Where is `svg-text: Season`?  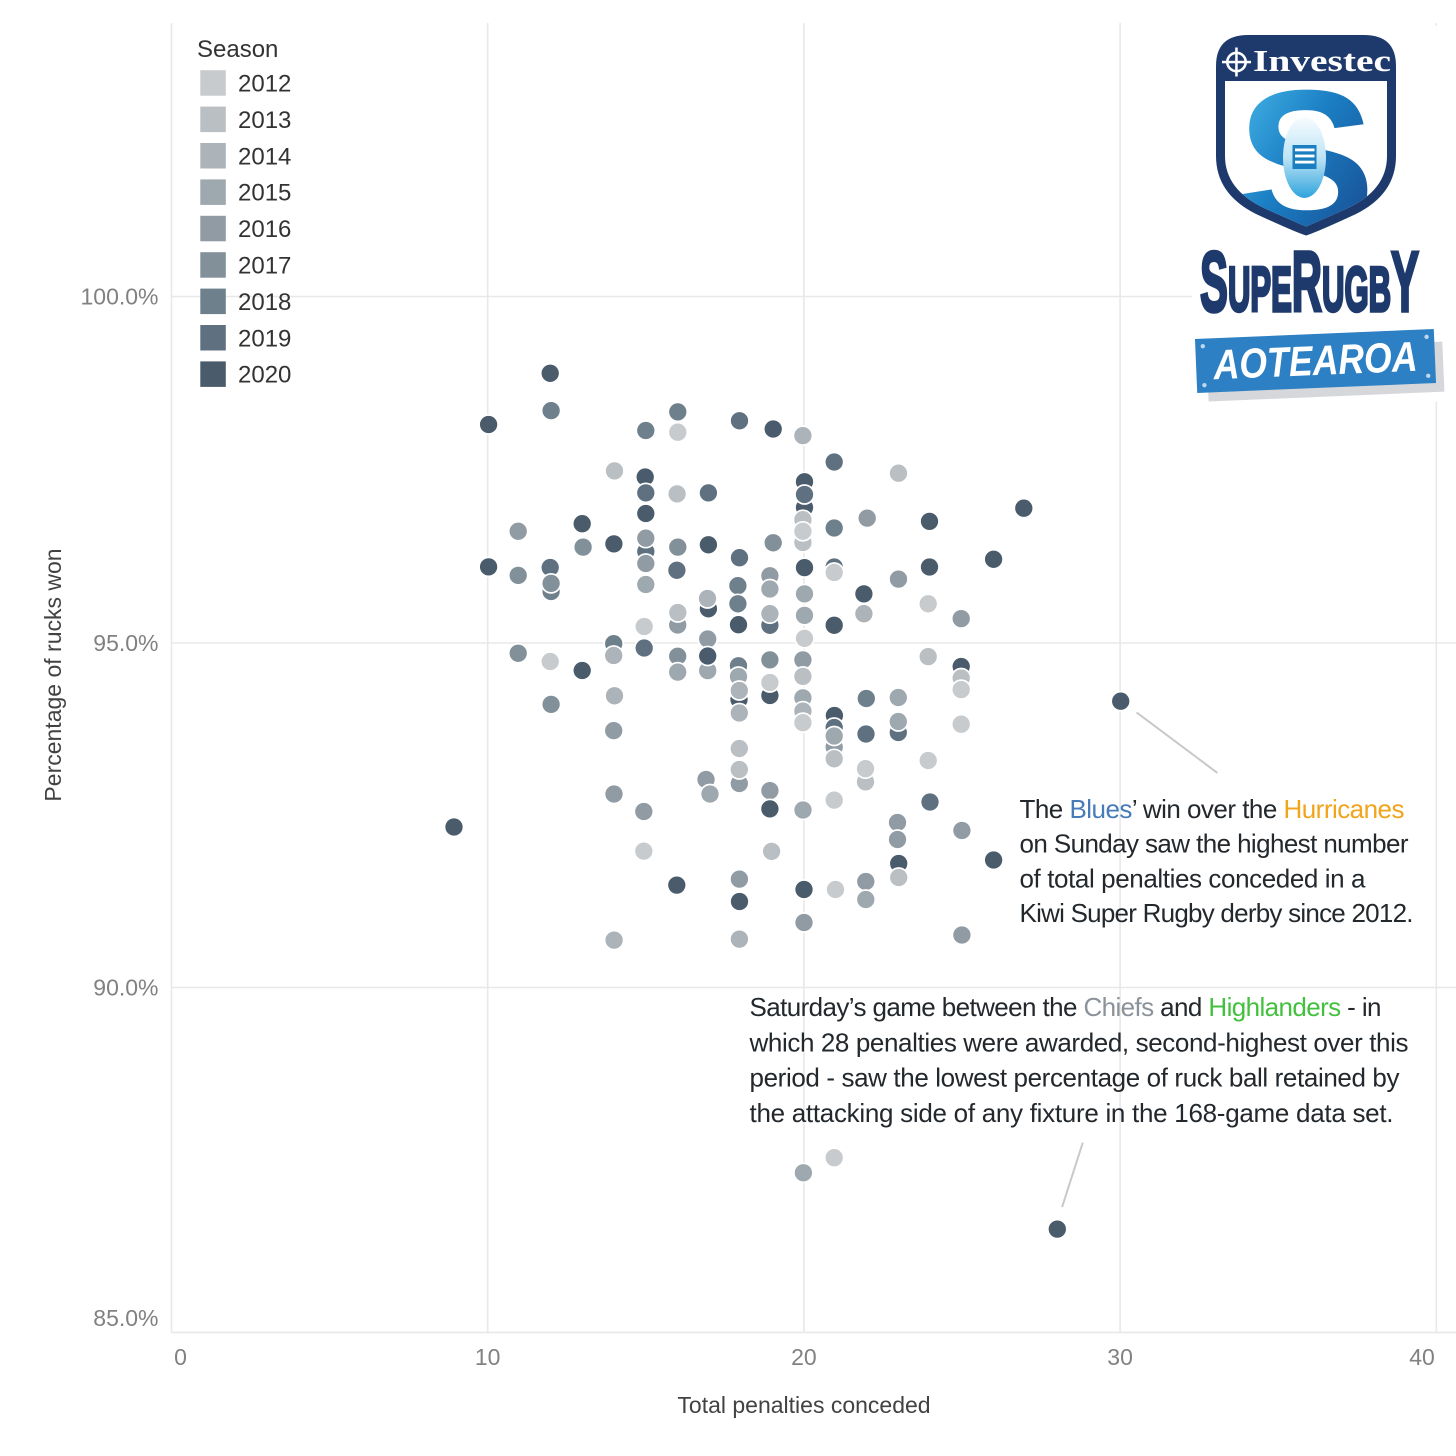
svg-text: Season is located at coordinates (237, 49).